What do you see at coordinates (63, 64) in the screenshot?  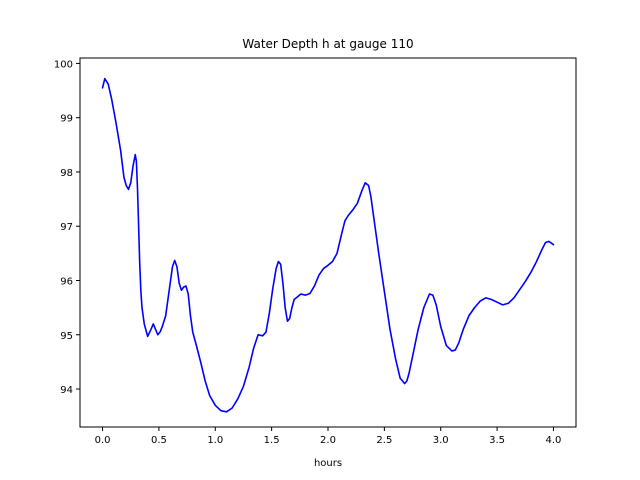 I see `y-tick-label: 100` at bounding box center [63, 64].